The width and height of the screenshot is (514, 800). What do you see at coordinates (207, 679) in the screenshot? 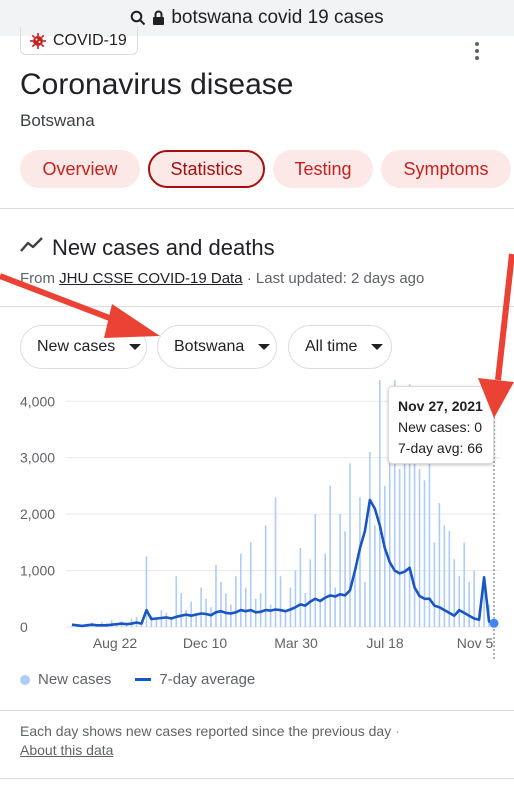
I see `legend-avg: 7-day average` at bounding box center [207, 679].